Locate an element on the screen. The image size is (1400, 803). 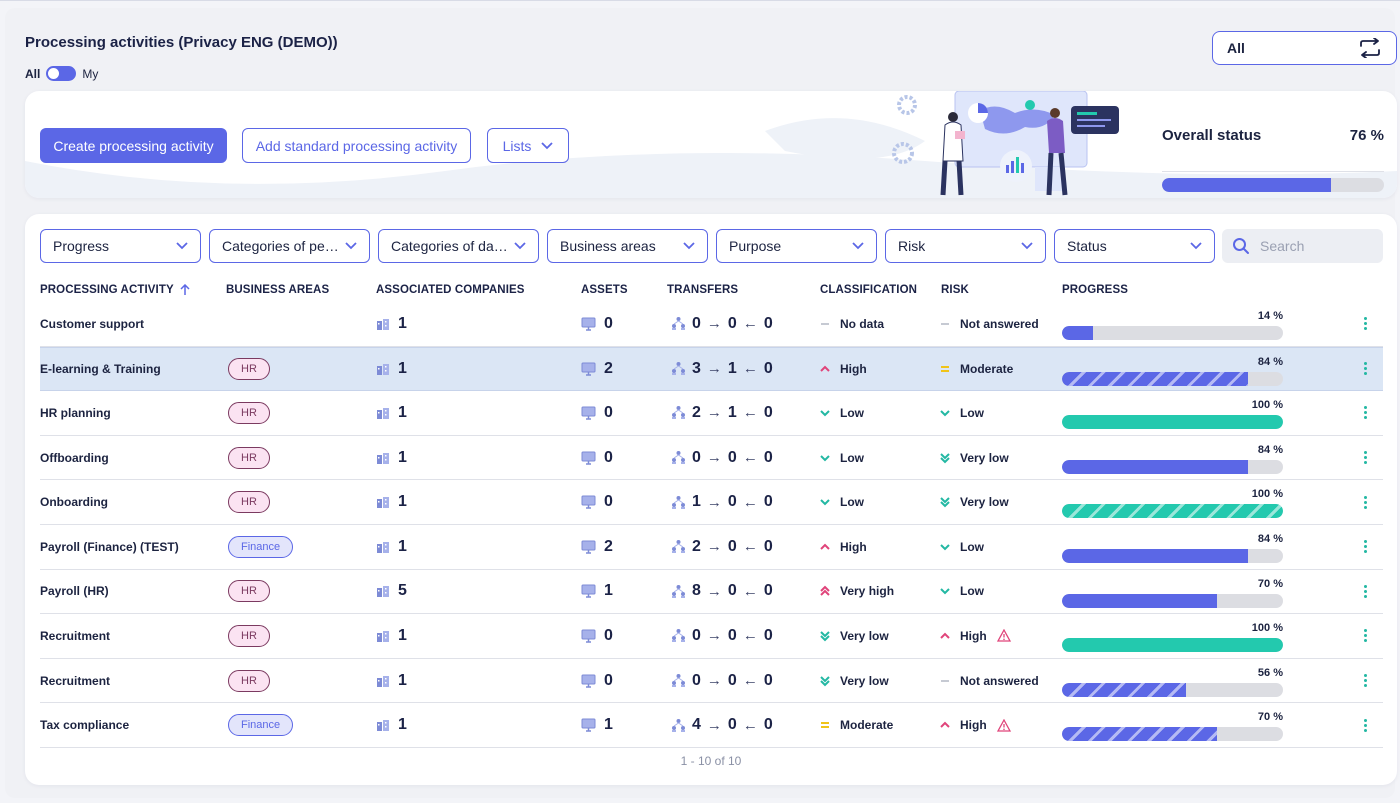
search-input: Search is located at coordinates (1302, 246).